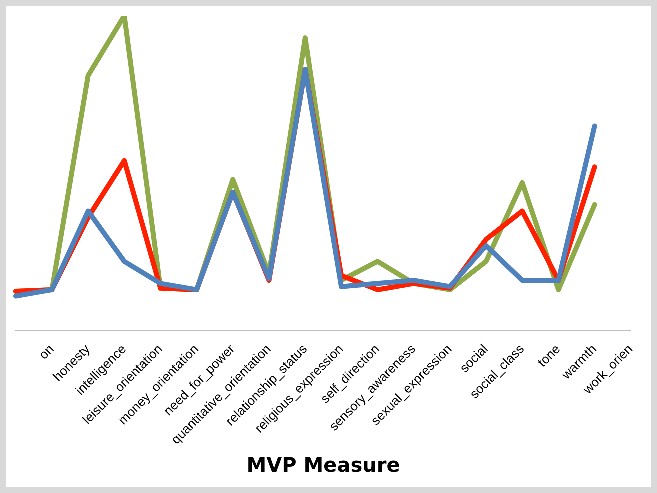 The height and width of the screenshot is (493, 657). I want to click on x-axis-title: MVP Measure, so click(323, 465).